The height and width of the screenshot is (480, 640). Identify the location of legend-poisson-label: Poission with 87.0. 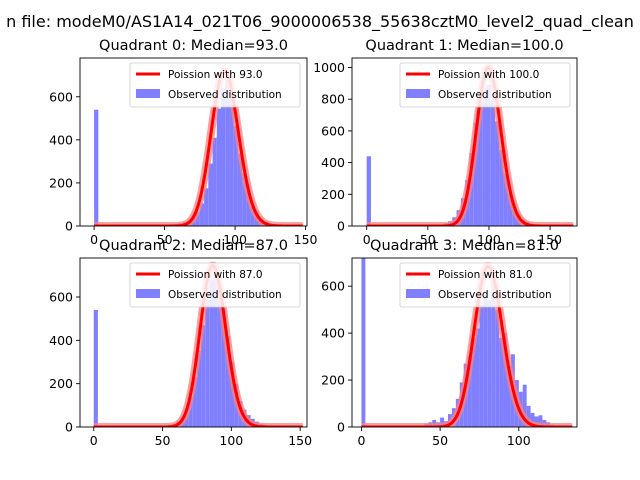
(215, 275).